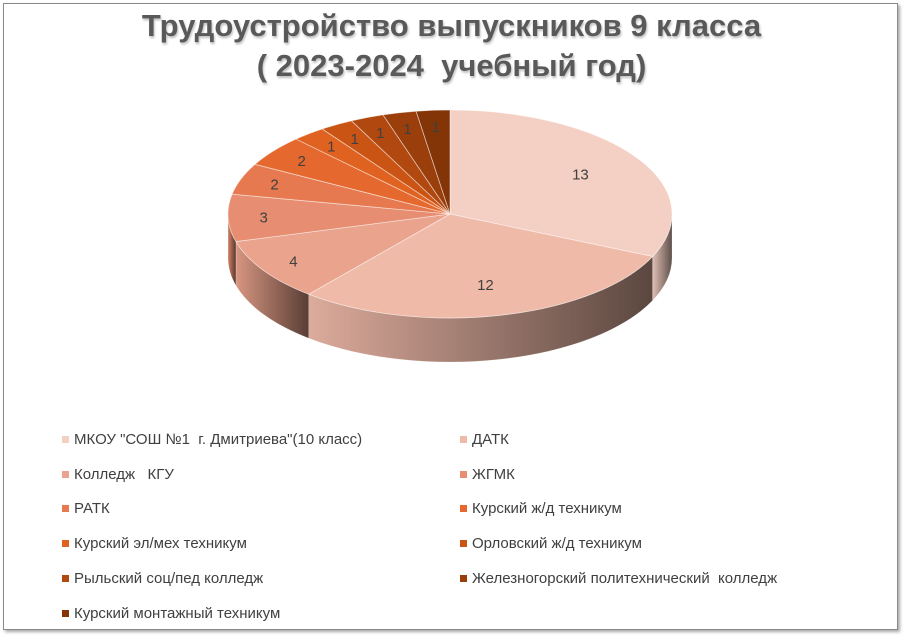 The height and width of the screenshot is (635, 903). I want to click on legend-item-9: Рыльский соц/пед колледж, so click(162, 578).